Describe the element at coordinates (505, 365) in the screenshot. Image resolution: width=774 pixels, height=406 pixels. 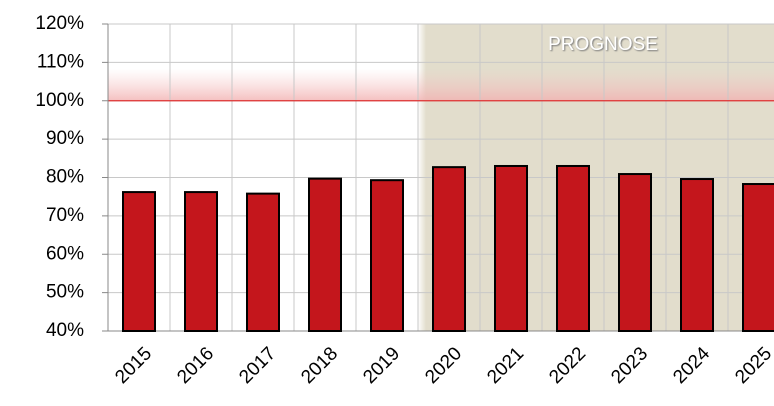
I see `x-tick-label: 2021` at that location.